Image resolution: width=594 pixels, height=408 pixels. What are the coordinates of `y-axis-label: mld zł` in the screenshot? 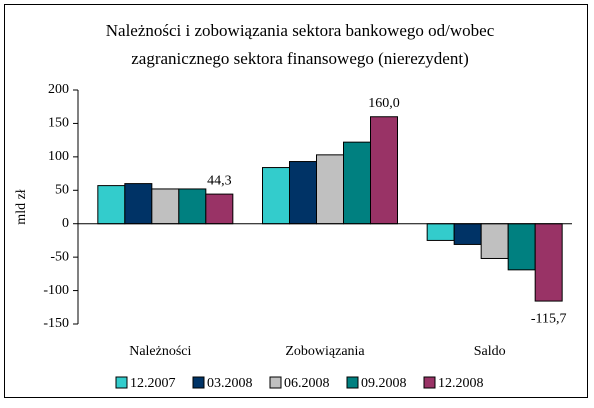 It's located at (21, 206).